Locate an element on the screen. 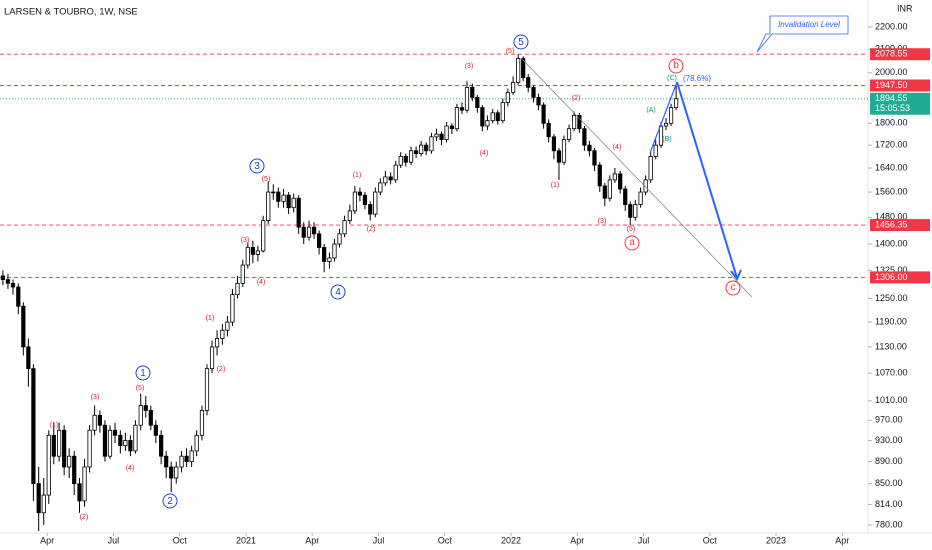 This screenshot has width=932, height=550. y-tick-label: 2000.00 is located at coordinates (891, 72).